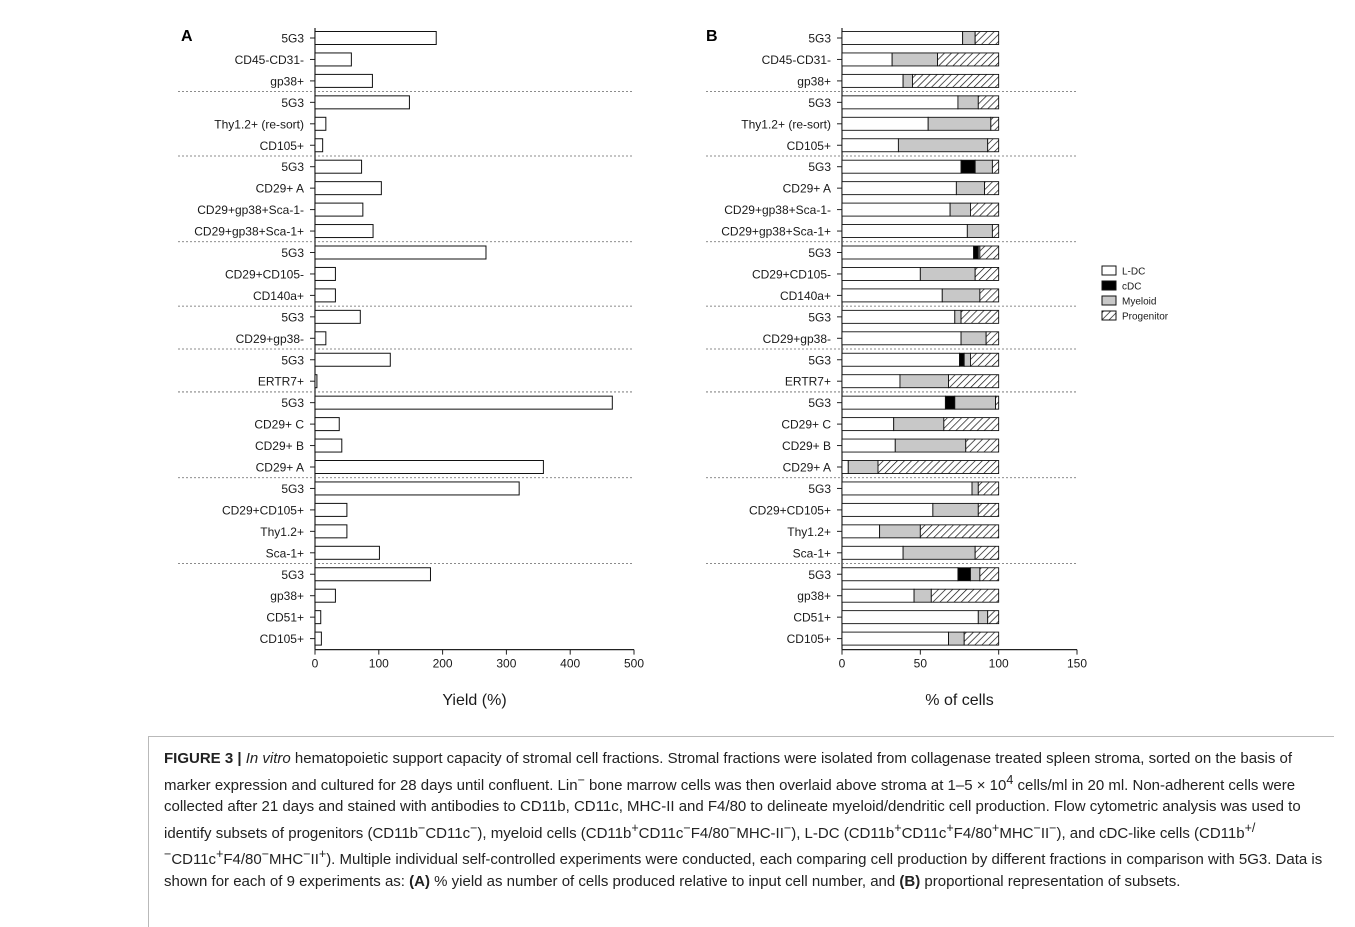 Image resolution: width=1355 pixels, height=927 pixels. What do you see at coordinates (285, 618) in the screenshot?
I see `panel-a-category-label: CD51+` at bounding box center [285, 618].